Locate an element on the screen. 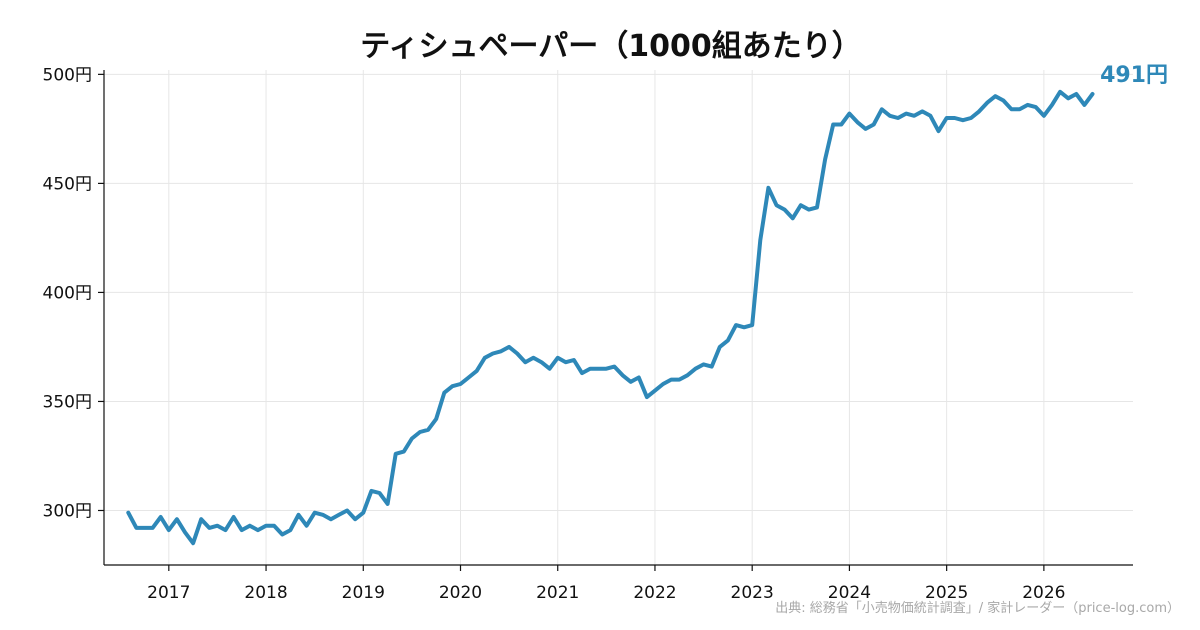 This screenshot has height=630, width=1200. x-tick-label: 2024 is located at coordinates (849, 593).